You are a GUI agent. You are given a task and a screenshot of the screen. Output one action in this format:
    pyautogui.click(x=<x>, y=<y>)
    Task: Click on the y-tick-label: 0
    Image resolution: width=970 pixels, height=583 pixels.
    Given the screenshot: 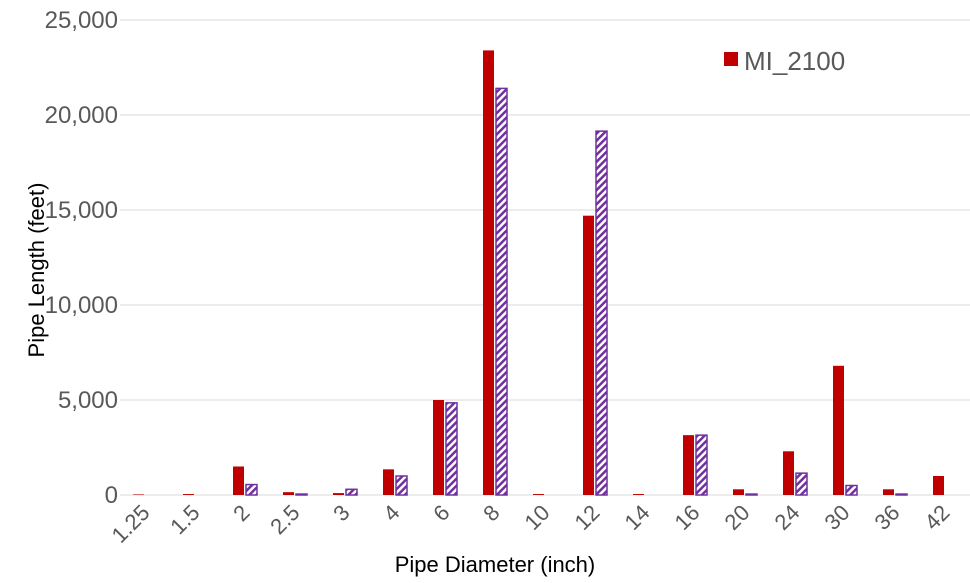 What is the action you would take?
    pyautogui.click(x=111, y=495)
    